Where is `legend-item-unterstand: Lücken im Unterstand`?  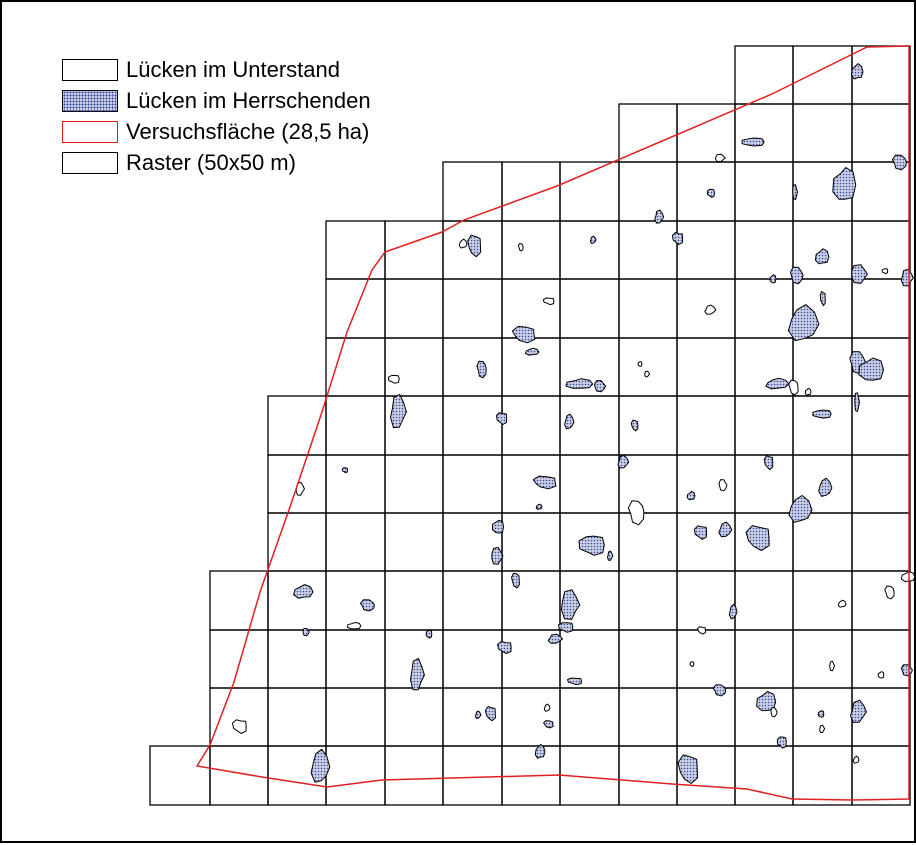 legend-item-unterstand: Lücken im Unterstand is located at coordinates (216, 69).